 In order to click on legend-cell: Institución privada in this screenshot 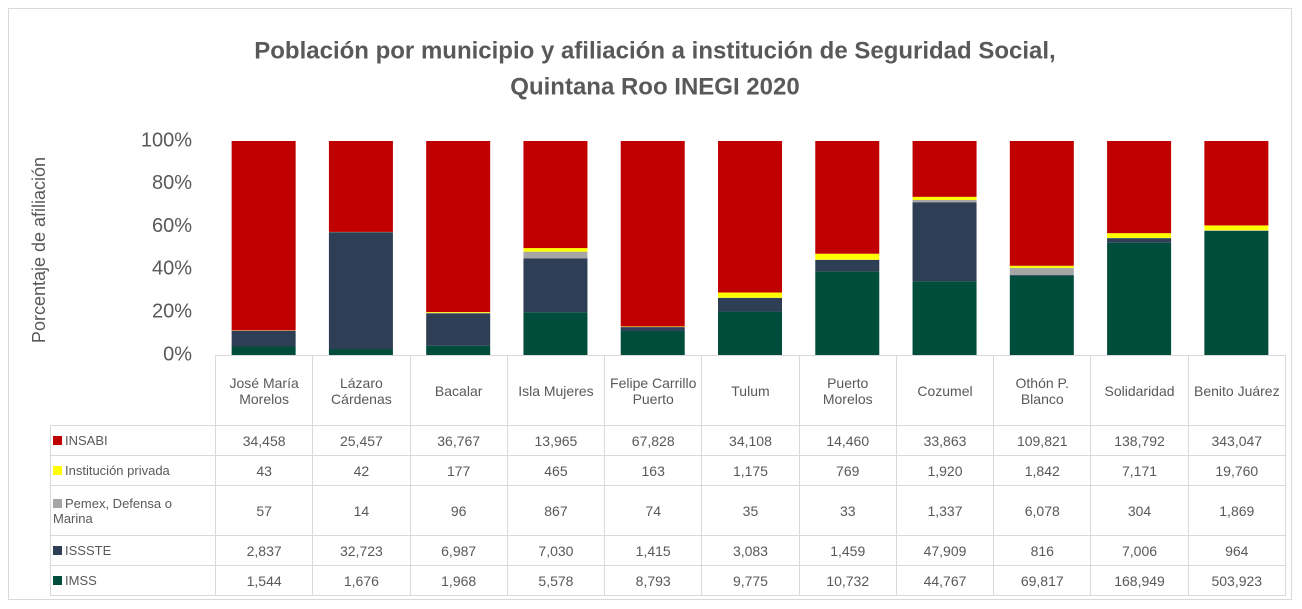, I will do `click(133, 470)`.